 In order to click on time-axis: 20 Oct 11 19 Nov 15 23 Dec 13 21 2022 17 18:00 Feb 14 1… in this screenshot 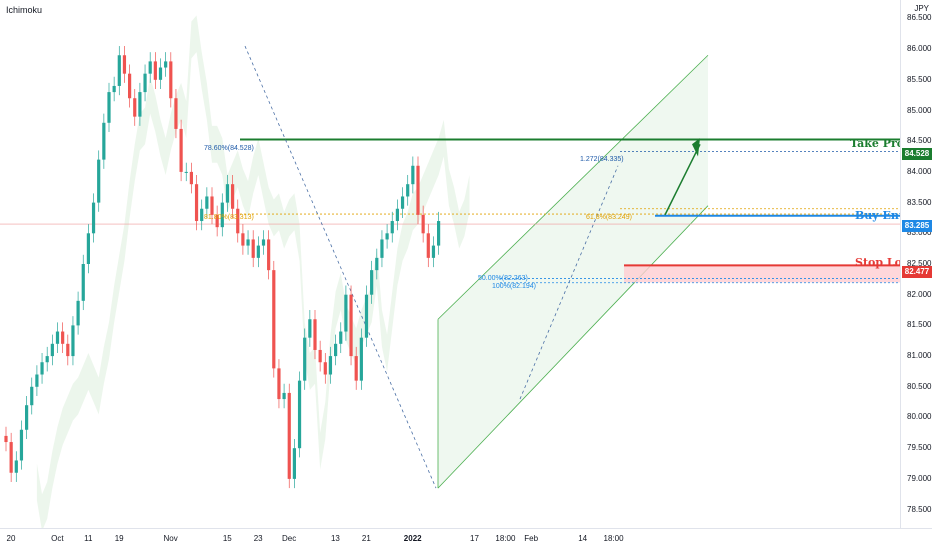, I will do `click(466, 539)`.